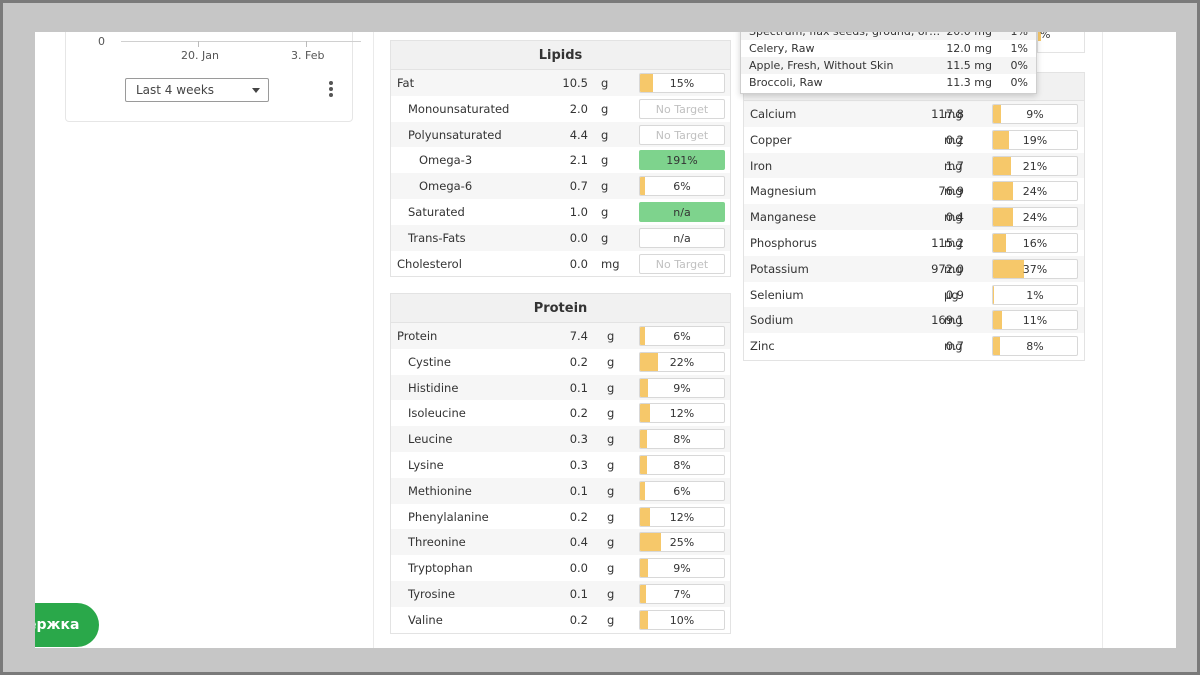  Describe the element at coordinates (914, 217) in the screenshot. I see `table-row: Manganese 0.4 mg 24%` at that location.